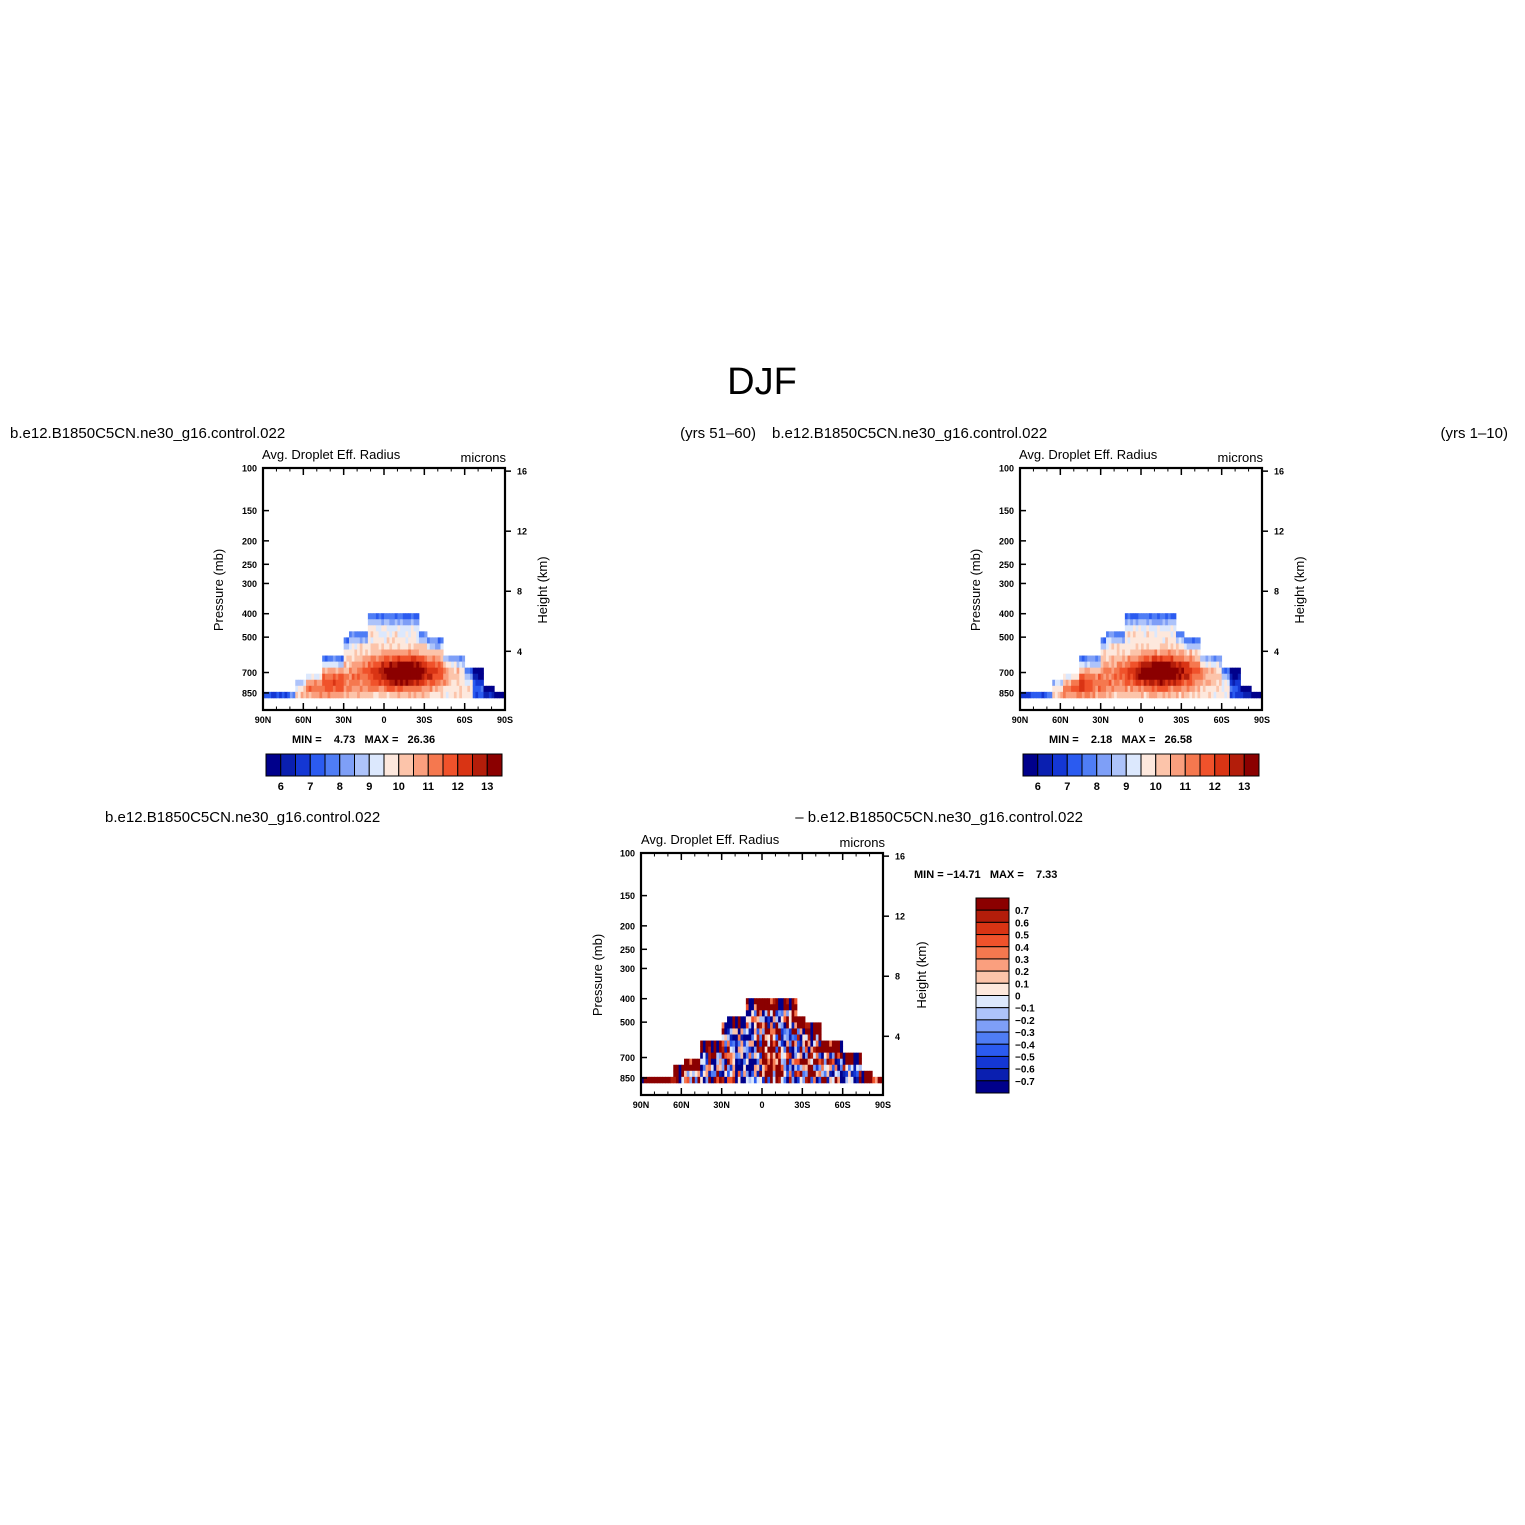 The image size is (1525, 1525). What do you see at coordinates (1222, 720) in the screenshot?
I see `x-tick-label: 60S` at bounding box center [1222, 720].